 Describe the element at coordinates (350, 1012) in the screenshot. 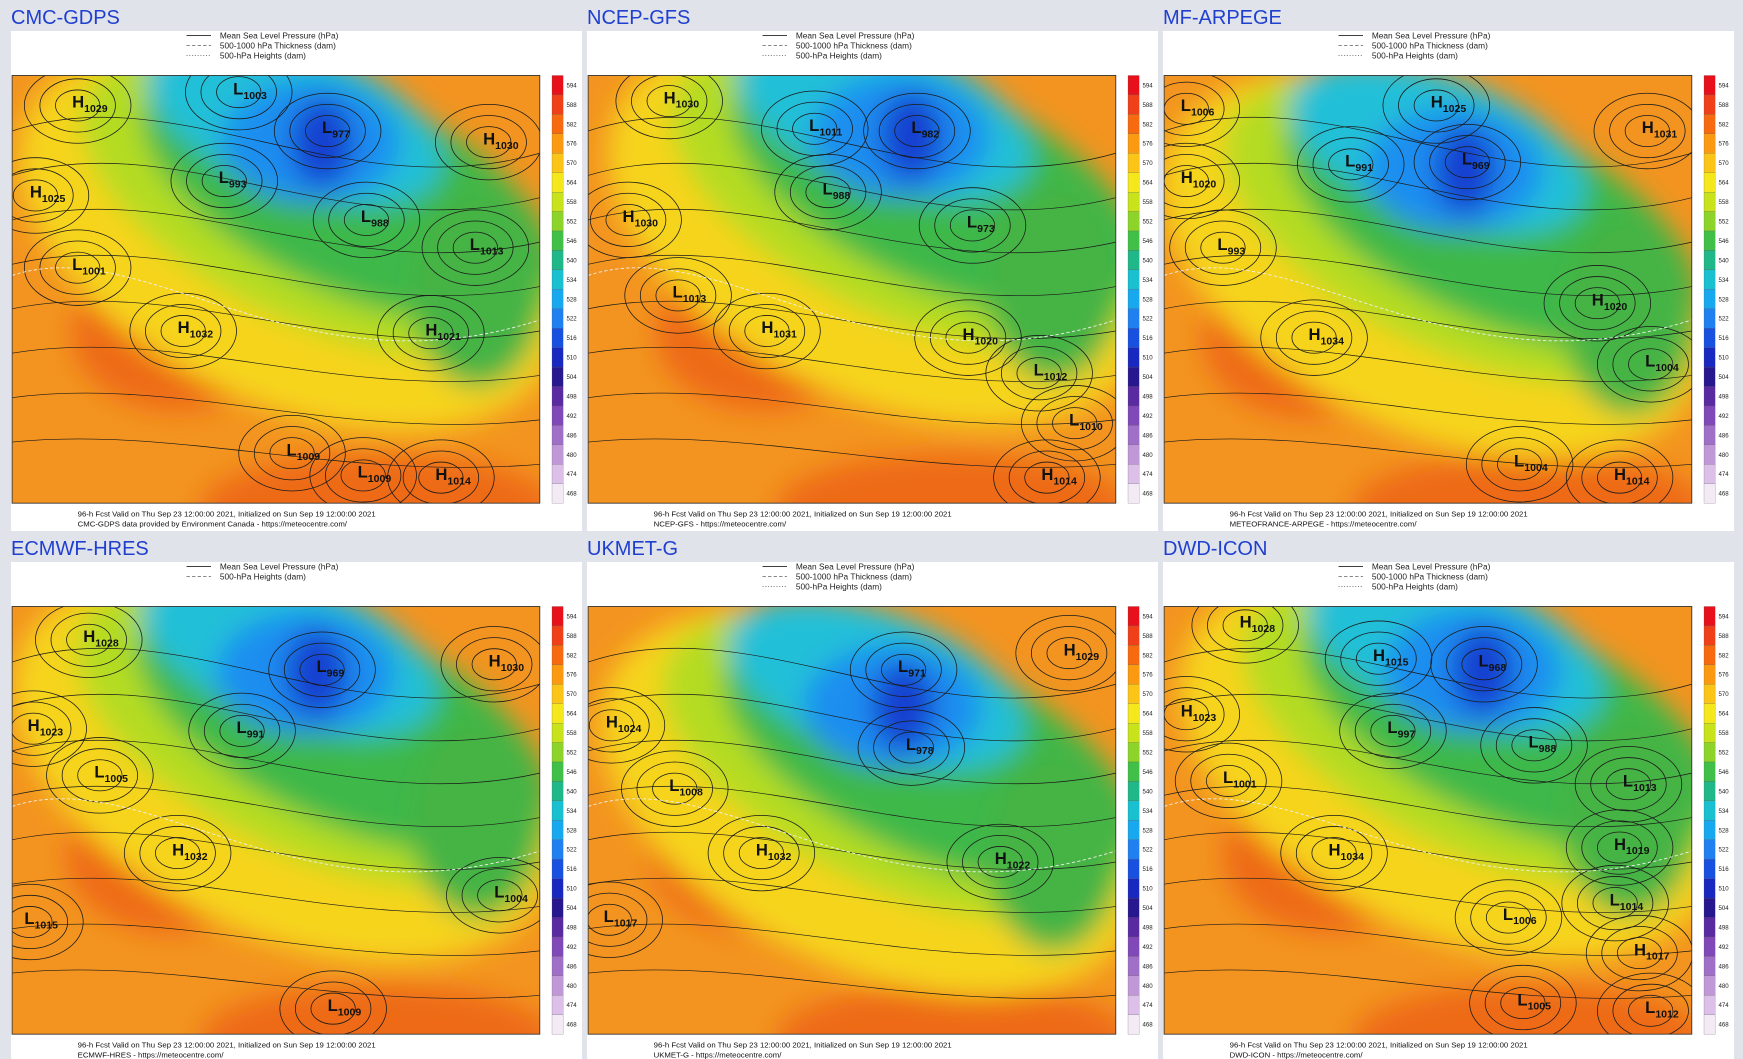

I see `center-value: 1009` at that location.